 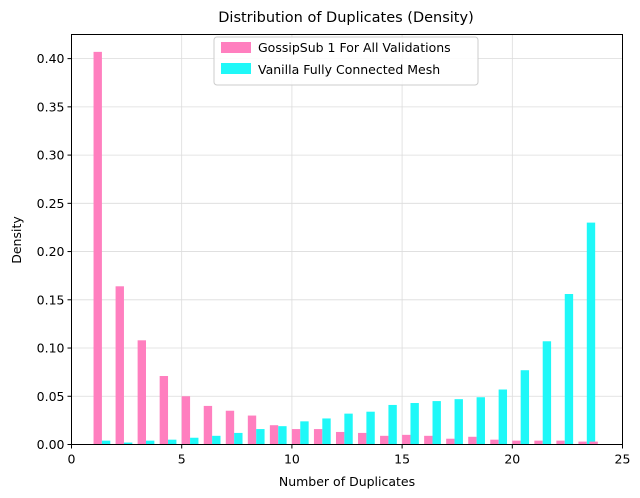 I want to click on legend-box, so click(x=346, y=61).